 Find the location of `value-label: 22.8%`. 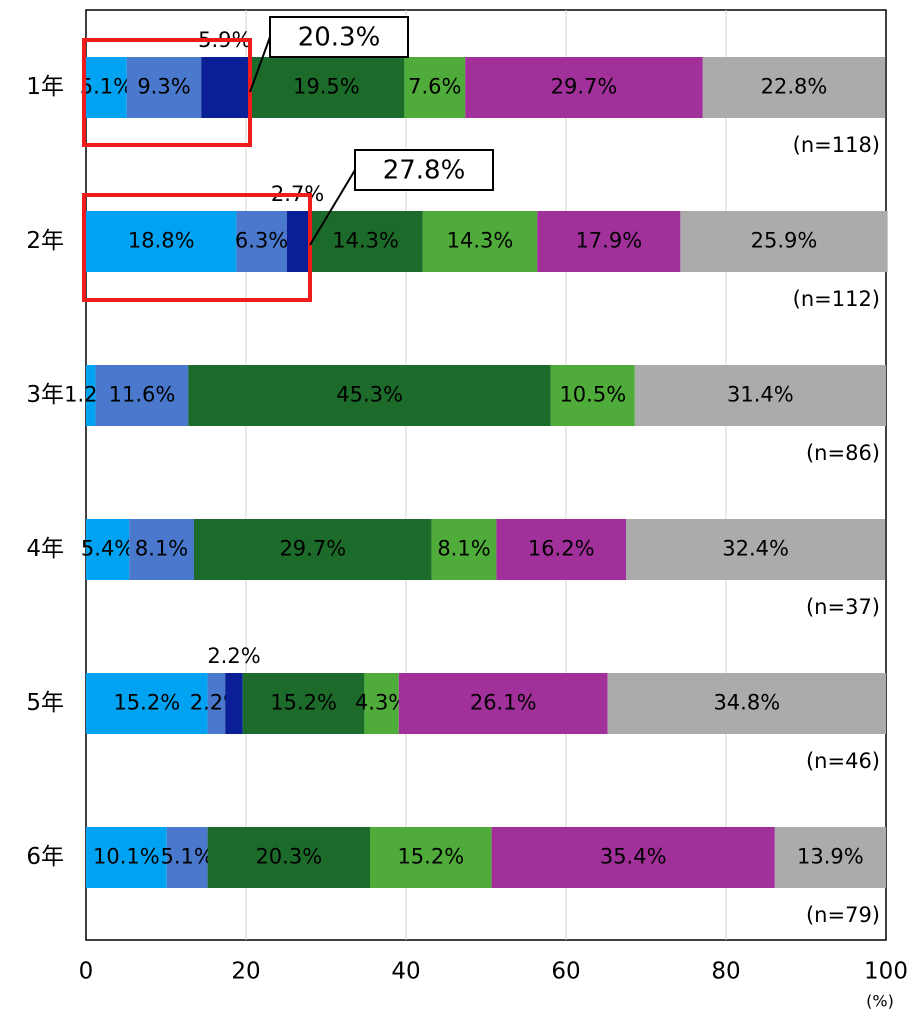

value-label: 22.8% is located at coordinates (794, 87).